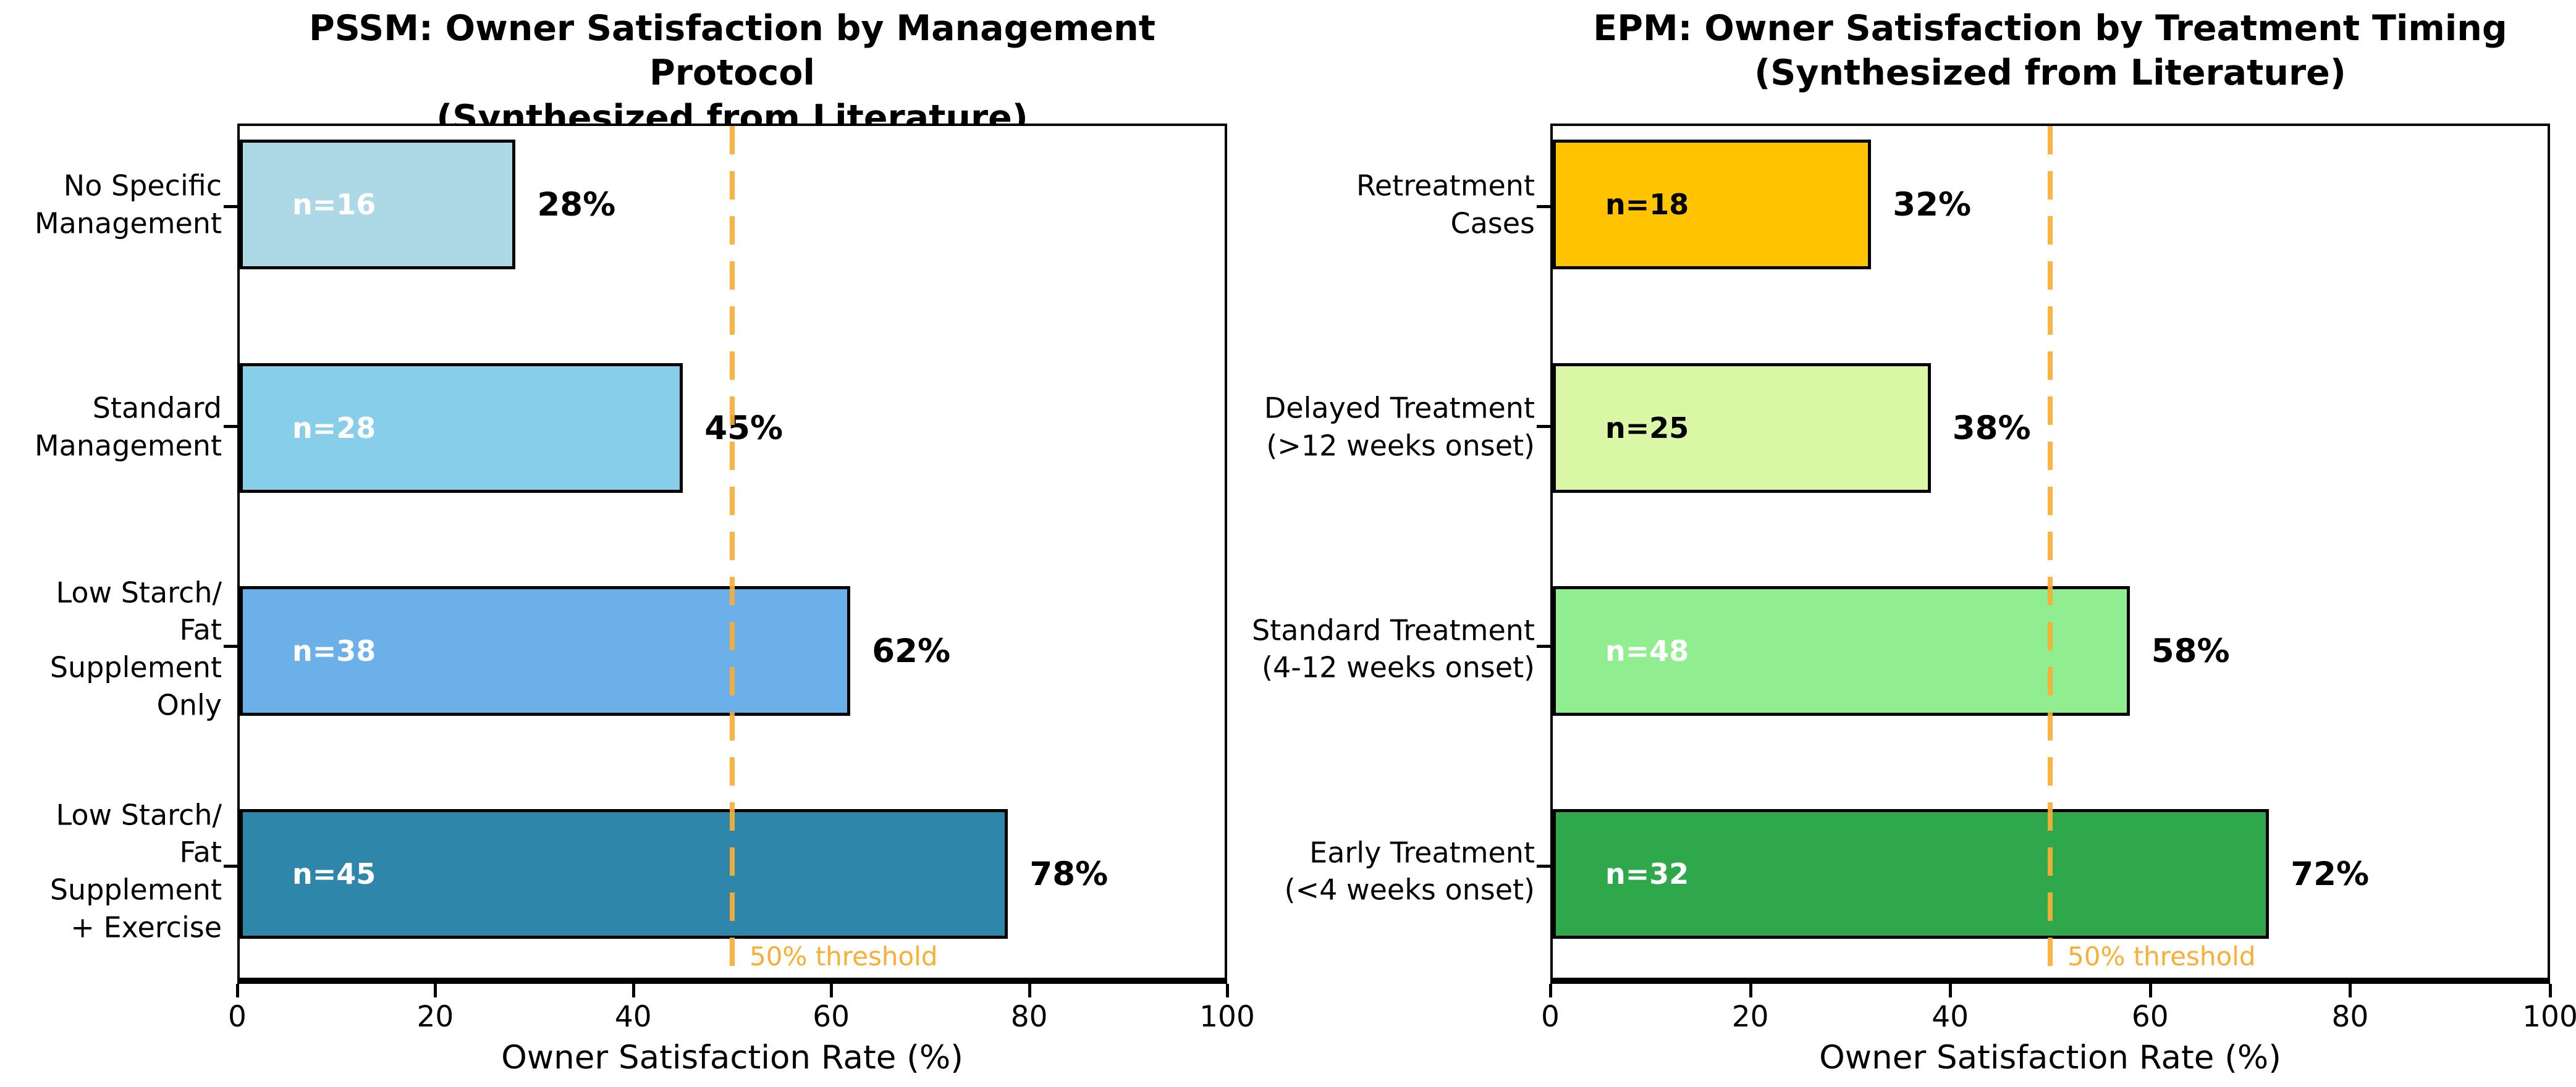 The image size is (2576, 1087). What do you see at coordinates (741, 1010) in the screenshot?
I see `pssm-x-axis: 0 20 40 60 80 100` at bounding box center [741, 1010].